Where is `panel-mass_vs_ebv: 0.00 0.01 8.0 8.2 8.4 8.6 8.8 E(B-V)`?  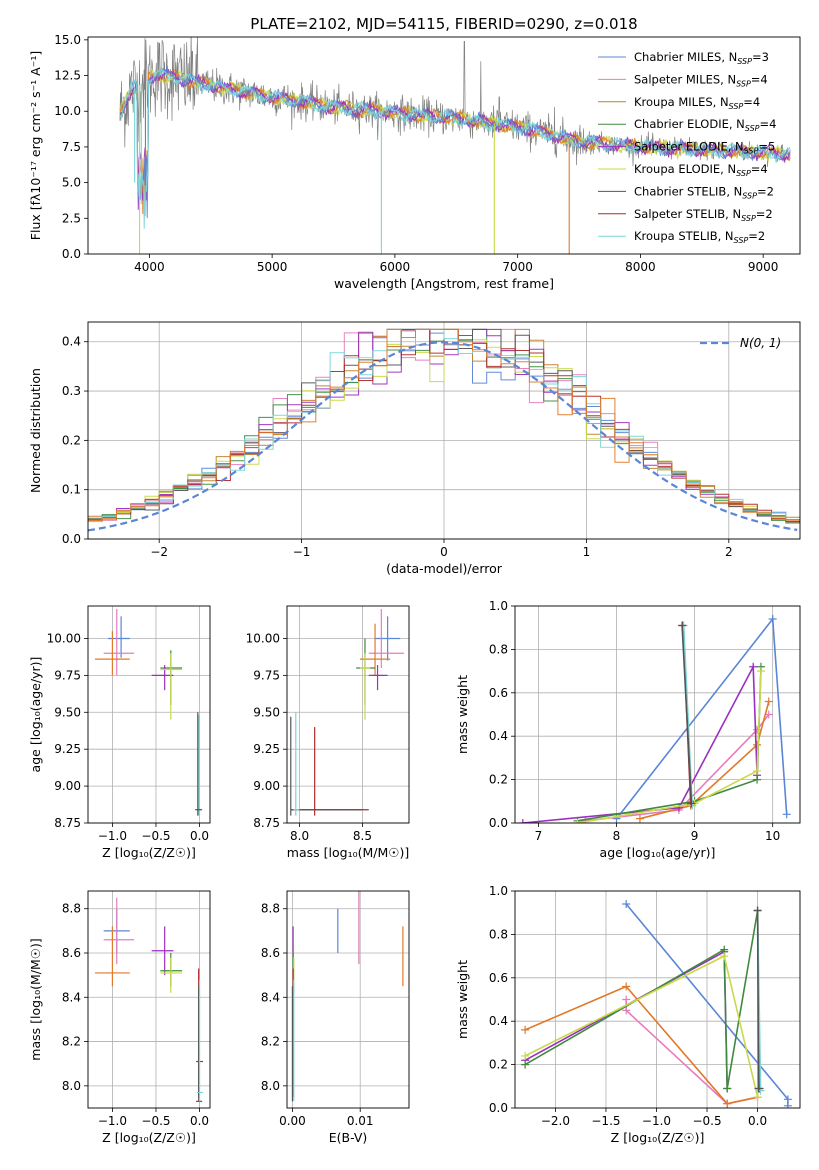
panel-mass_vs_ebv: 0.00 0.01 8.0 8.2 8.4 8.6 8.8 E(B-V) is located at coordinates (335, 1017).